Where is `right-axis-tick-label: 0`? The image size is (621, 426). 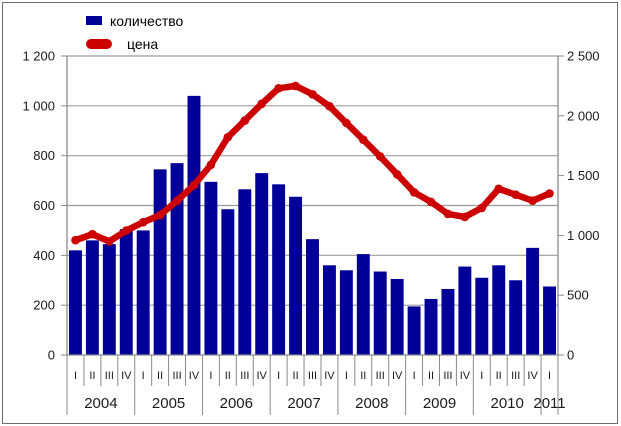 right-axis-tick-label: 0 is located at coordinates (570, 355).